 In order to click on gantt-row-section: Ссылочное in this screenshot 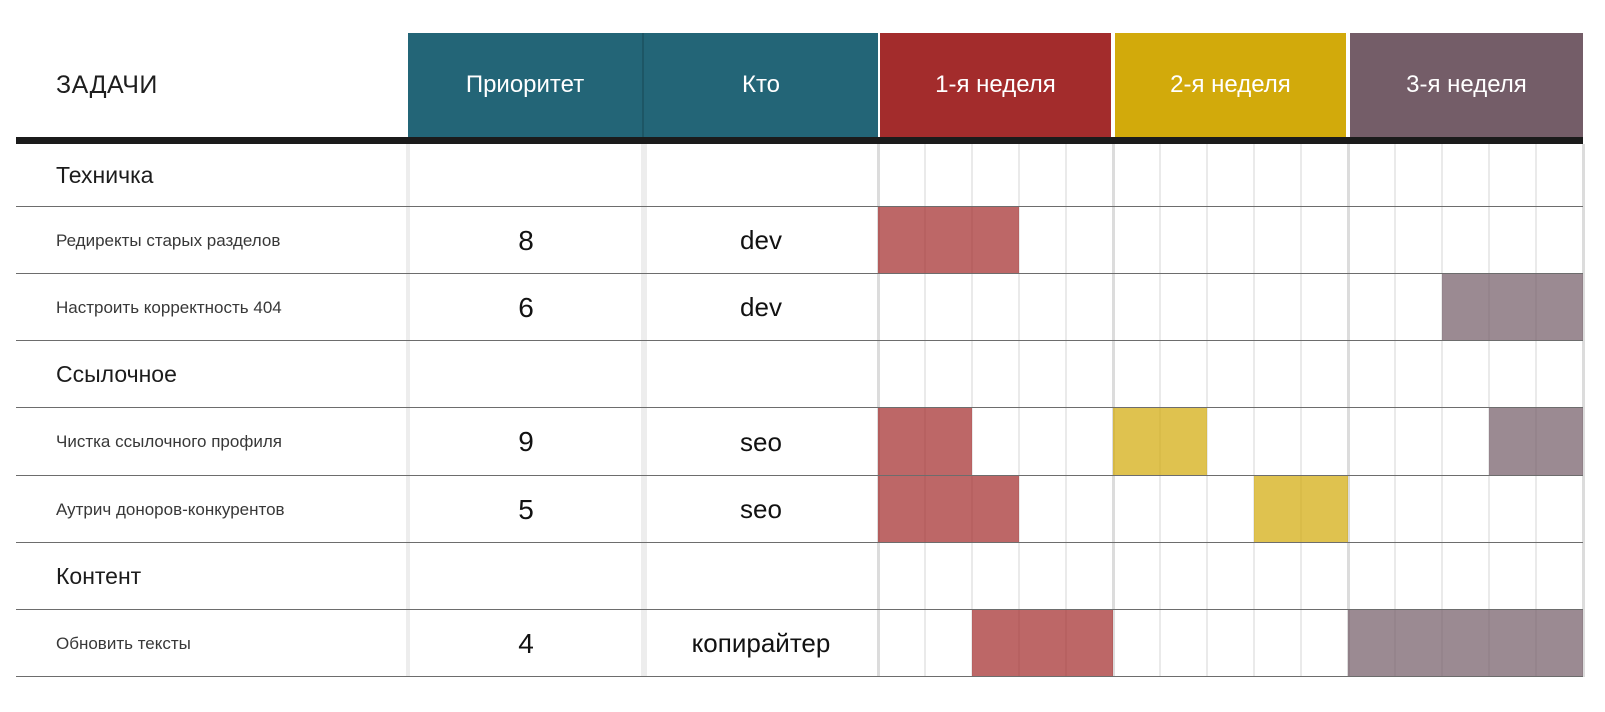, I will do `click(802, 374)`.